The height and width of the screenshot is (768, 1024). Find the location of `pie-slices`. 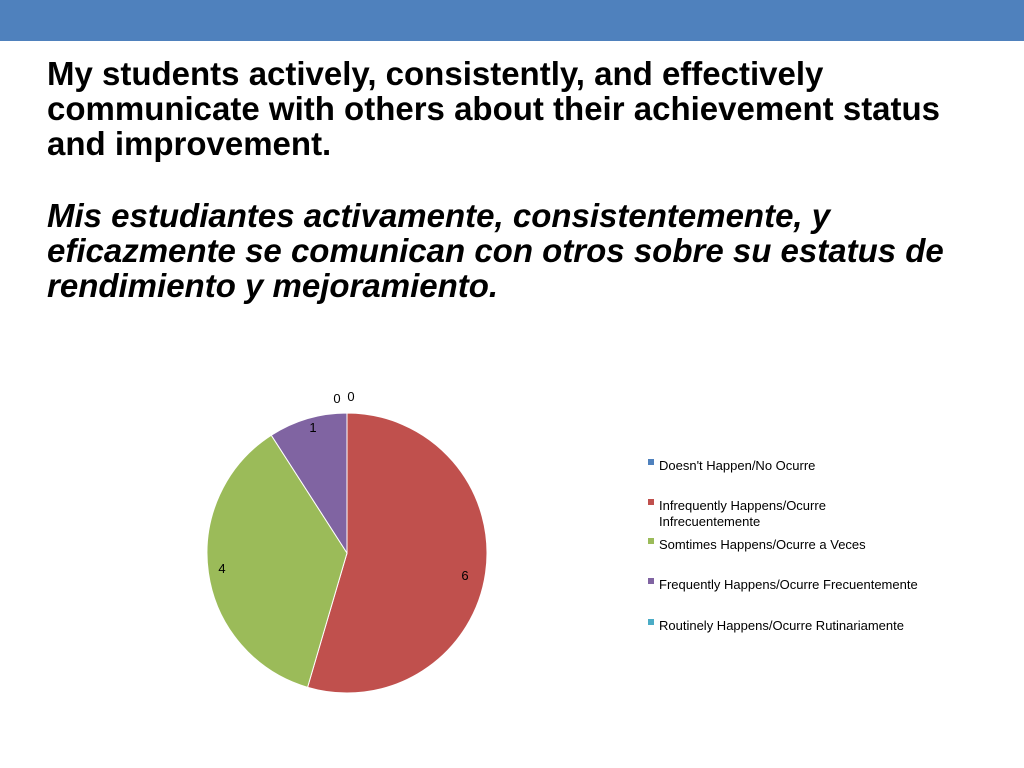

pie-slices is located at coordinates (347, 553).